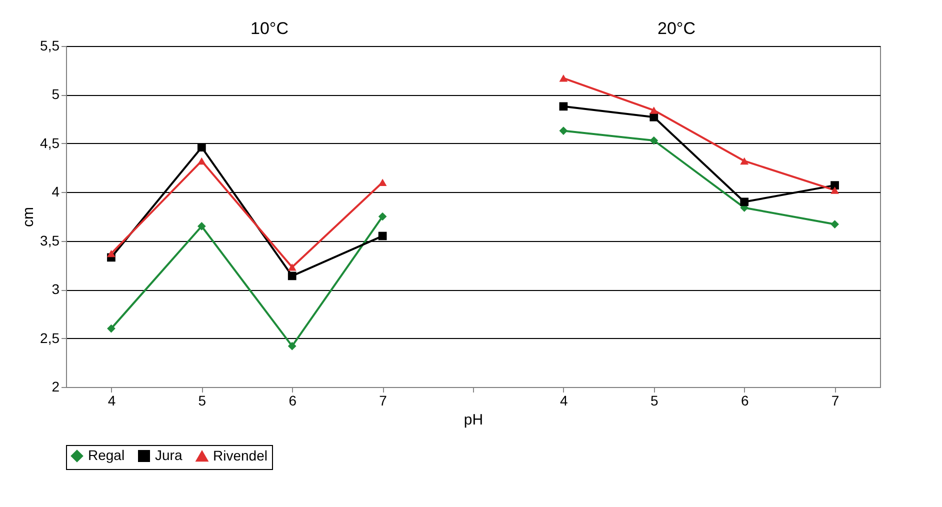  Describe the element at coordinates (269, 28) in the screenshot. I see `text: 10°C` at that location.